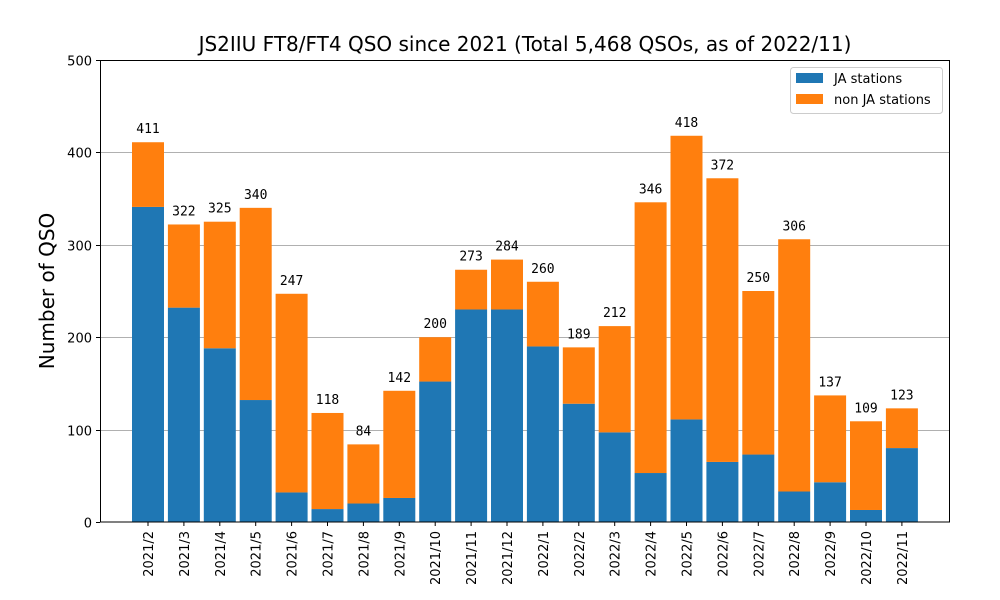 The image size is (1000, 600). What do you see at coordinates (434, 324) in the screenshot?
I see `bar-total-label: 200` at bounding box center [434, 324].